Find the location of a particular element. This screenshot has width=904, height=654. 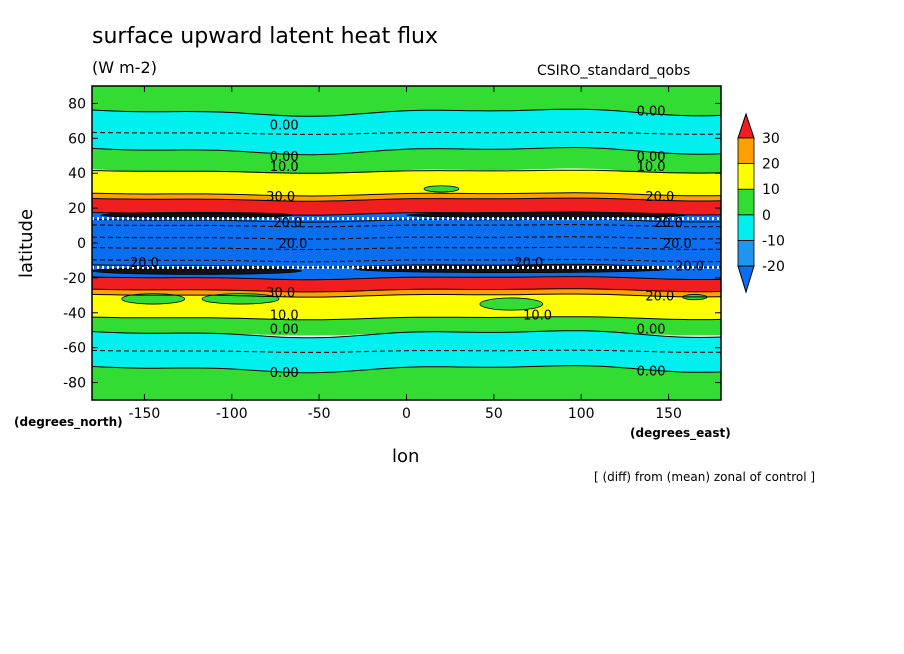

chart-title: surface upward latent heat flux is located at coordinates (265, 36).